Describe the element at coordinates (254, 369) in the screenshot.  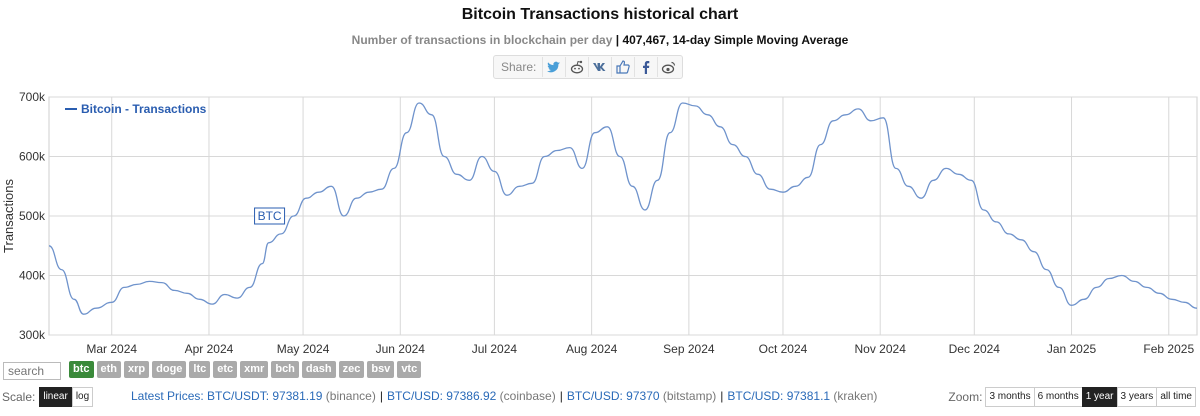
I see `coin-button-xmr: xmr` at that location.